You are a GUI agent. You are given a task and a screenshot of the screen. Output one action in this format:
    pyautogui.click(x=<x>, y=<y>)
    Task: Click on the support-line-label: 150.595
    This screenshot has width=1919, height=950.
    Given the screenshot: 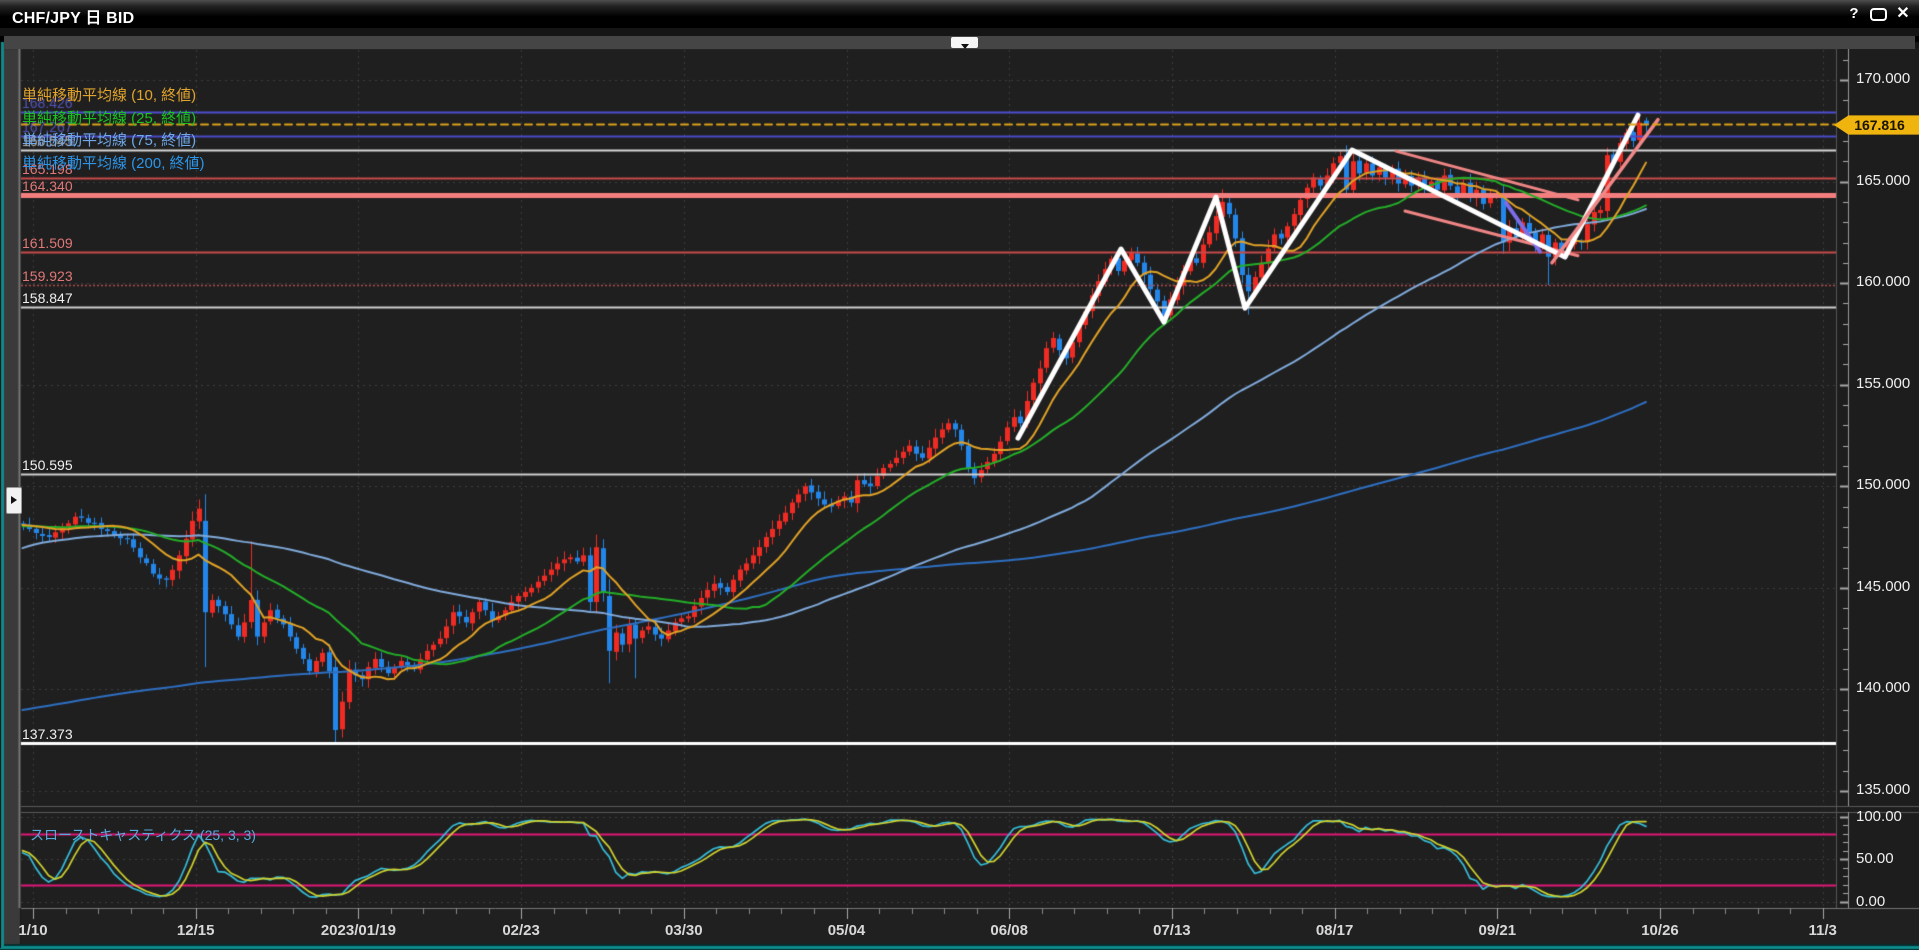 What is the action you would take?
    pyautogui.click(x=47, y=465)
    